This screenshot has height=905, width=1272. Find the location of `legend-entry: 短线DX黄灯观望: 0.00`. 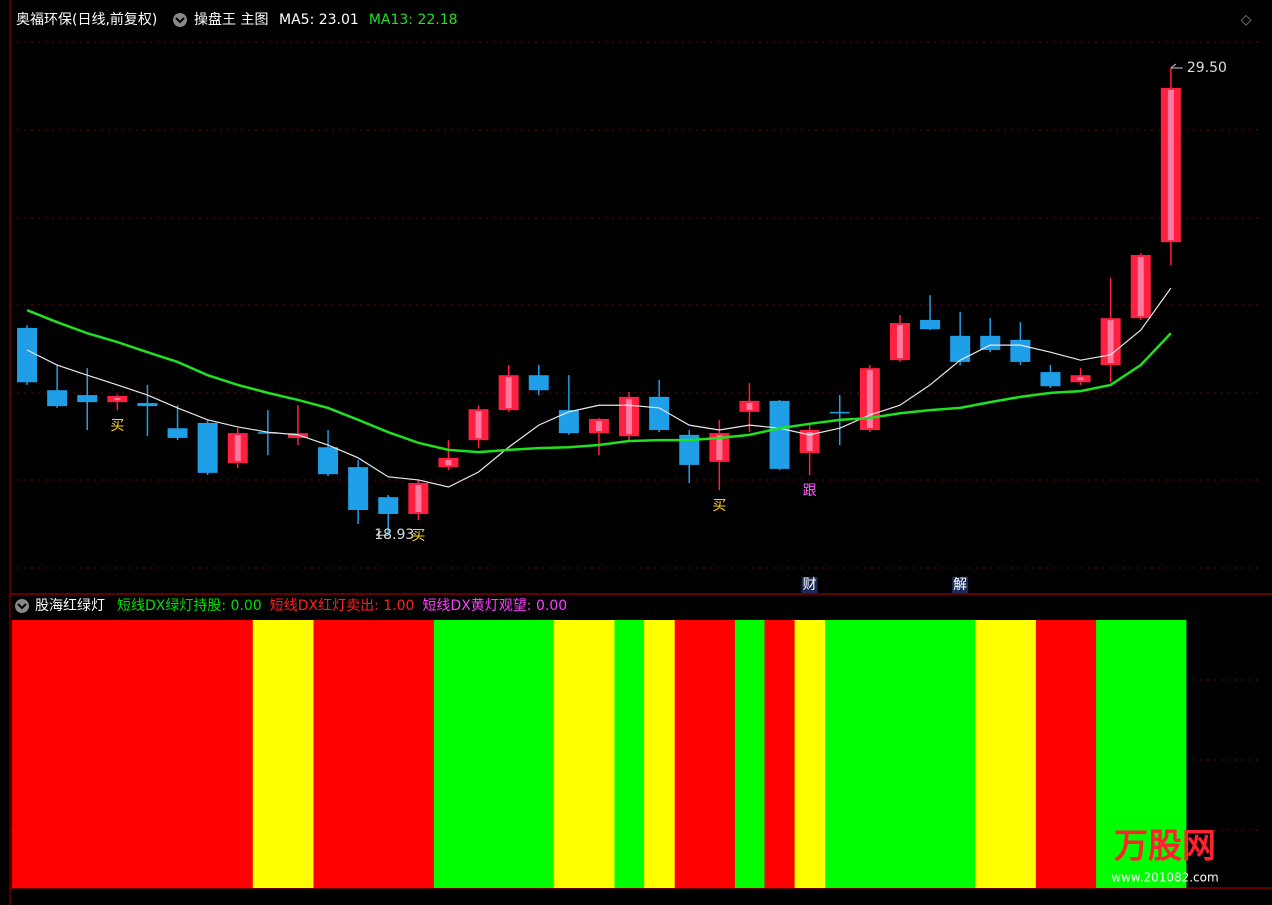

legend-entry: 短线DX黄灯观望: 0.00 is located at coordinates (494, 605).